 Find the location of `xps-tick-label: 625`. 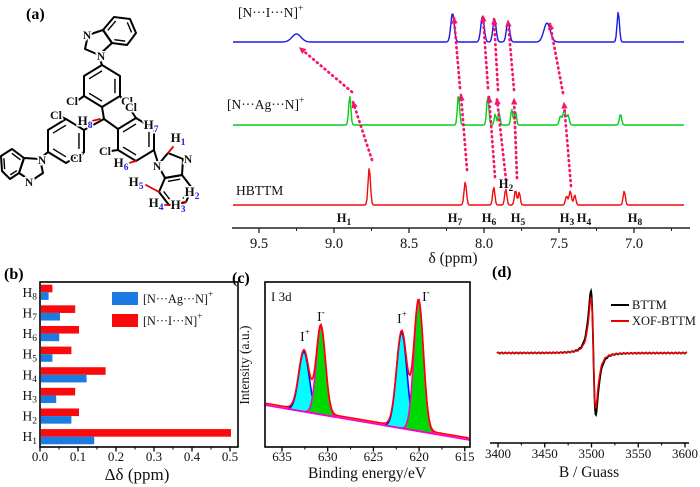

xps-tick-label: 625 is located at coordinates (374, 456).